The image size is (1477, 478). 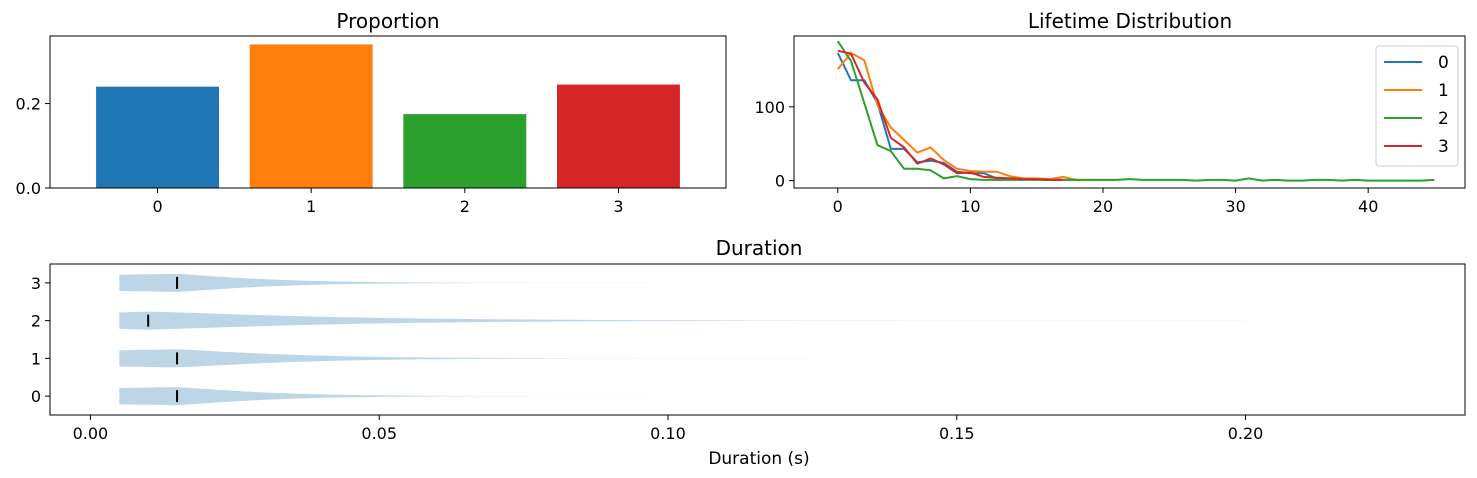 I want to click on duration-title: Duration, so click(x=759, y=248).